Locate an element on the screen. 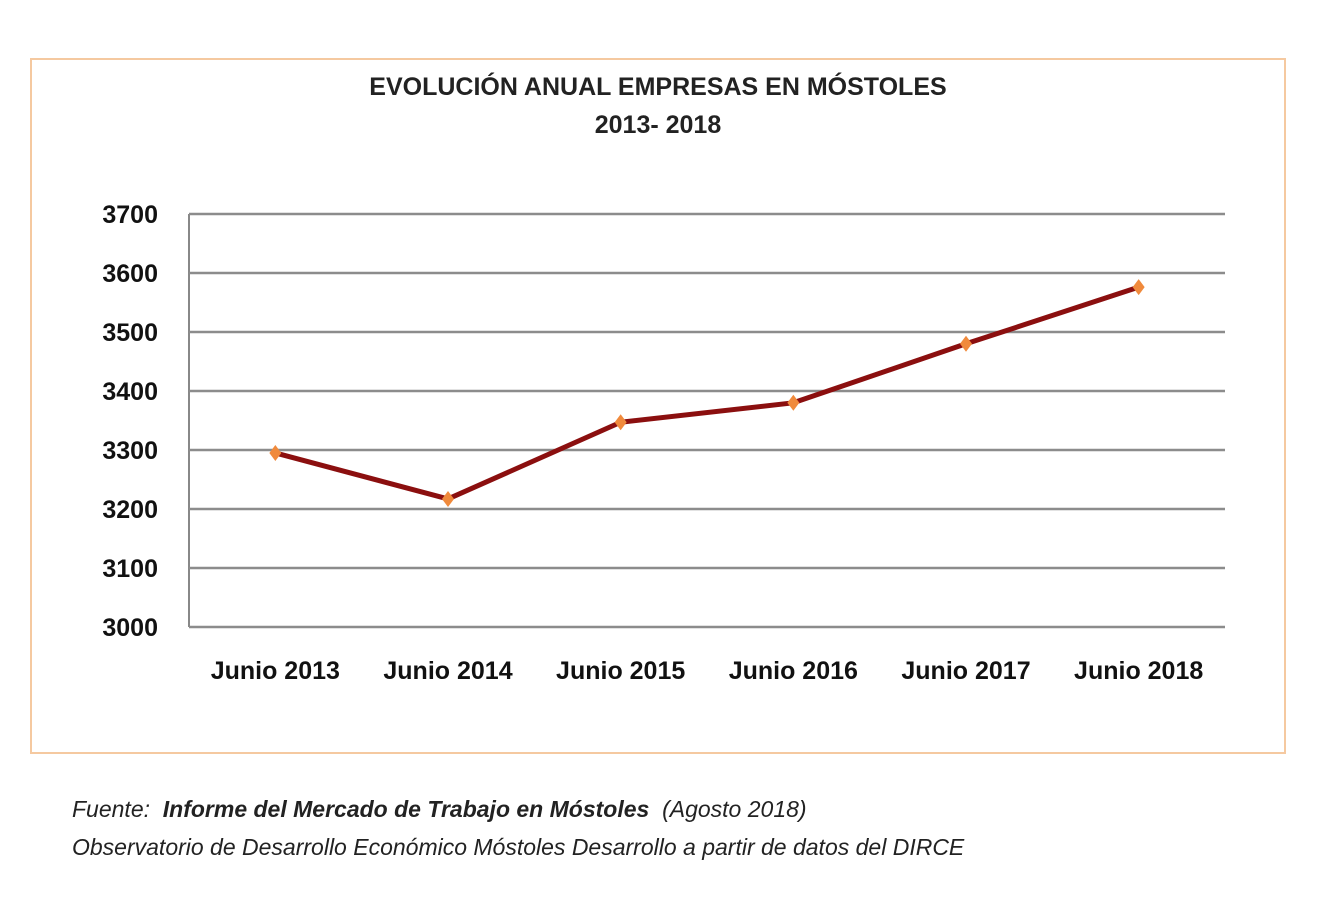  x-tick-label: Junio 2016 is located at coordinates (793, 671).